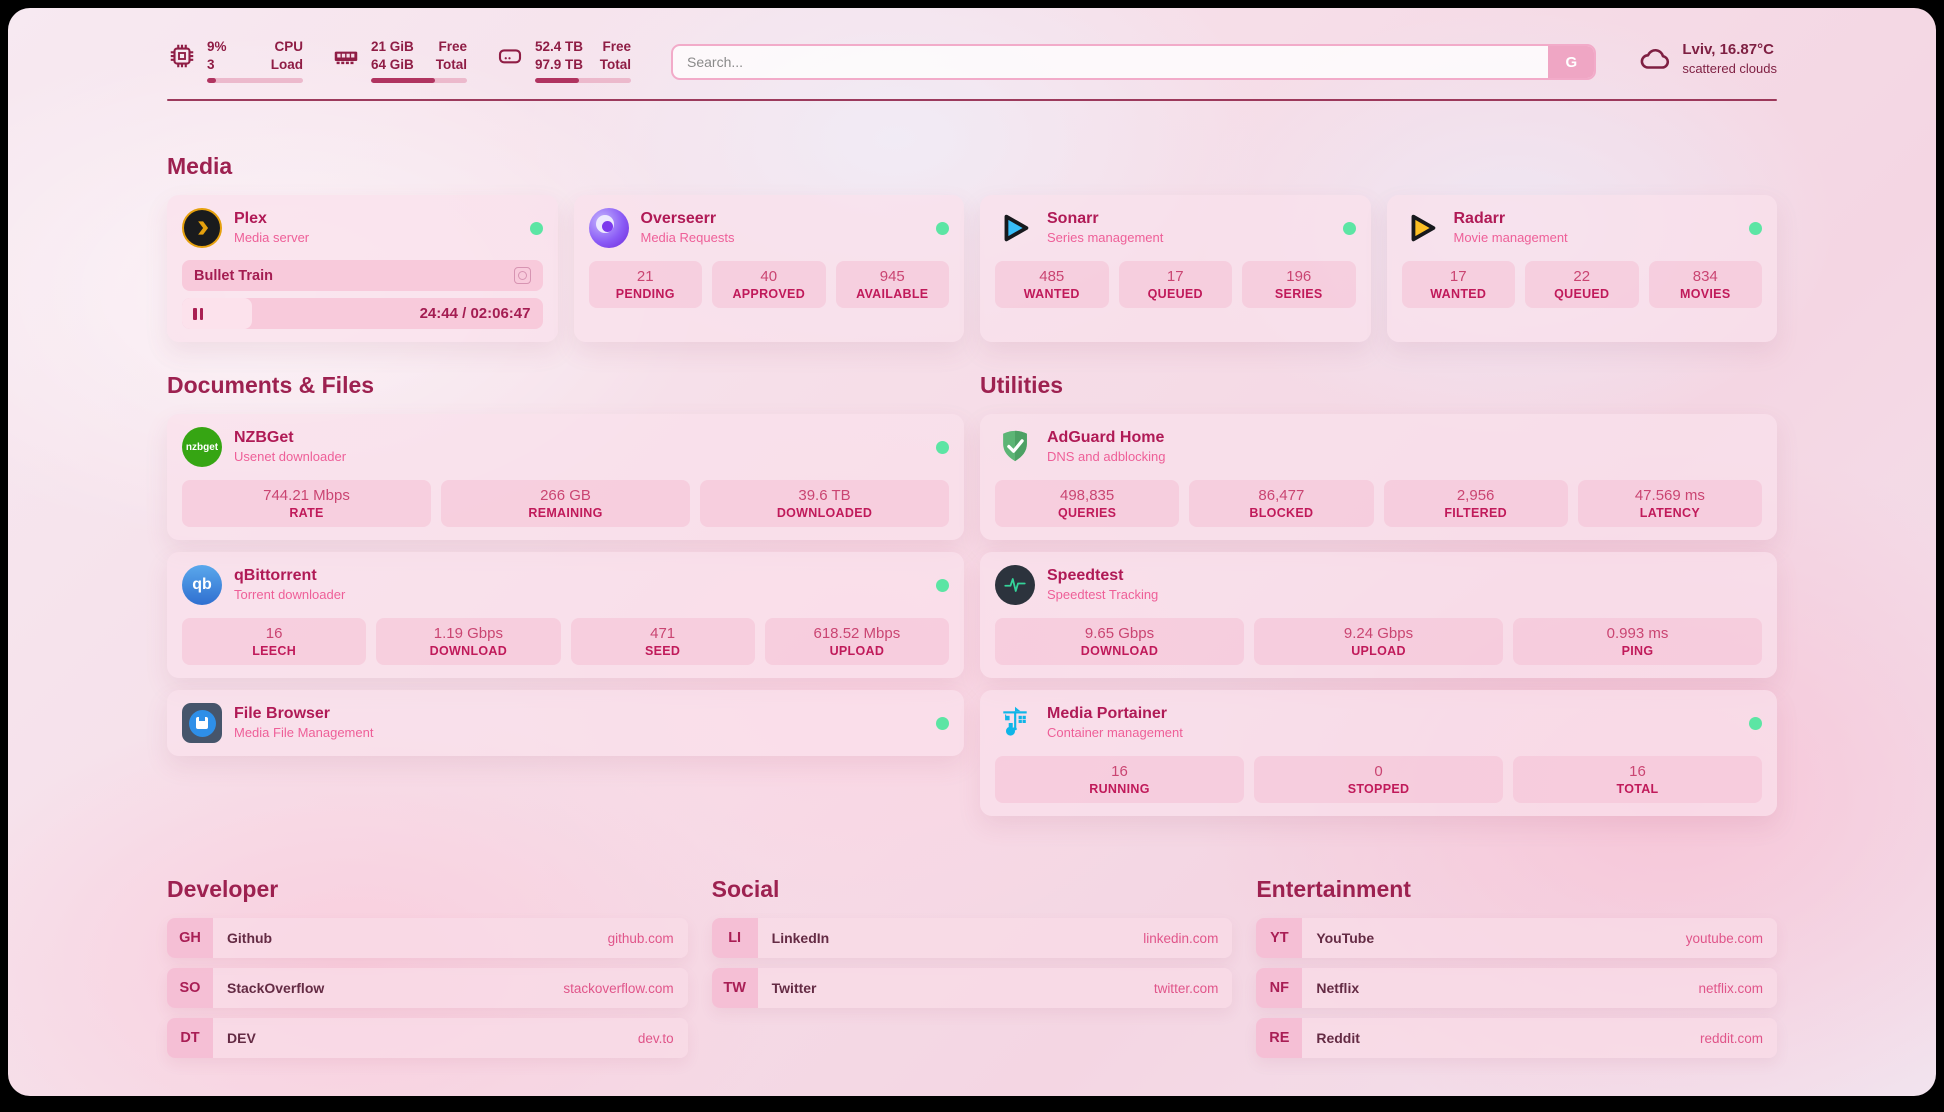  What do you see at coordinates (824, 513) in the screenshot?
I see `stat-label: DOWNLOADED` at bounding box center [824, 513].